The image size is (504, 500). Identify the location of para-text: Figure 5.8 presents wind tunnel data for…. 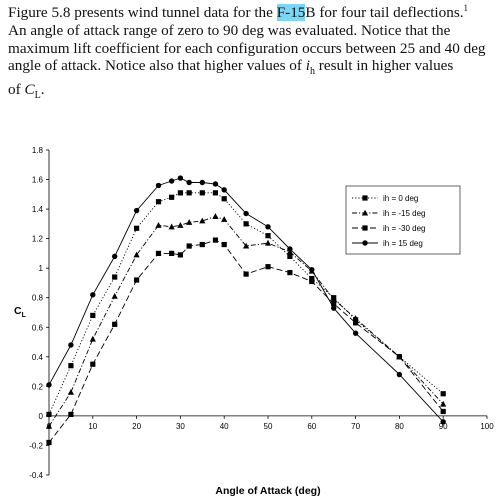
(142, 12).